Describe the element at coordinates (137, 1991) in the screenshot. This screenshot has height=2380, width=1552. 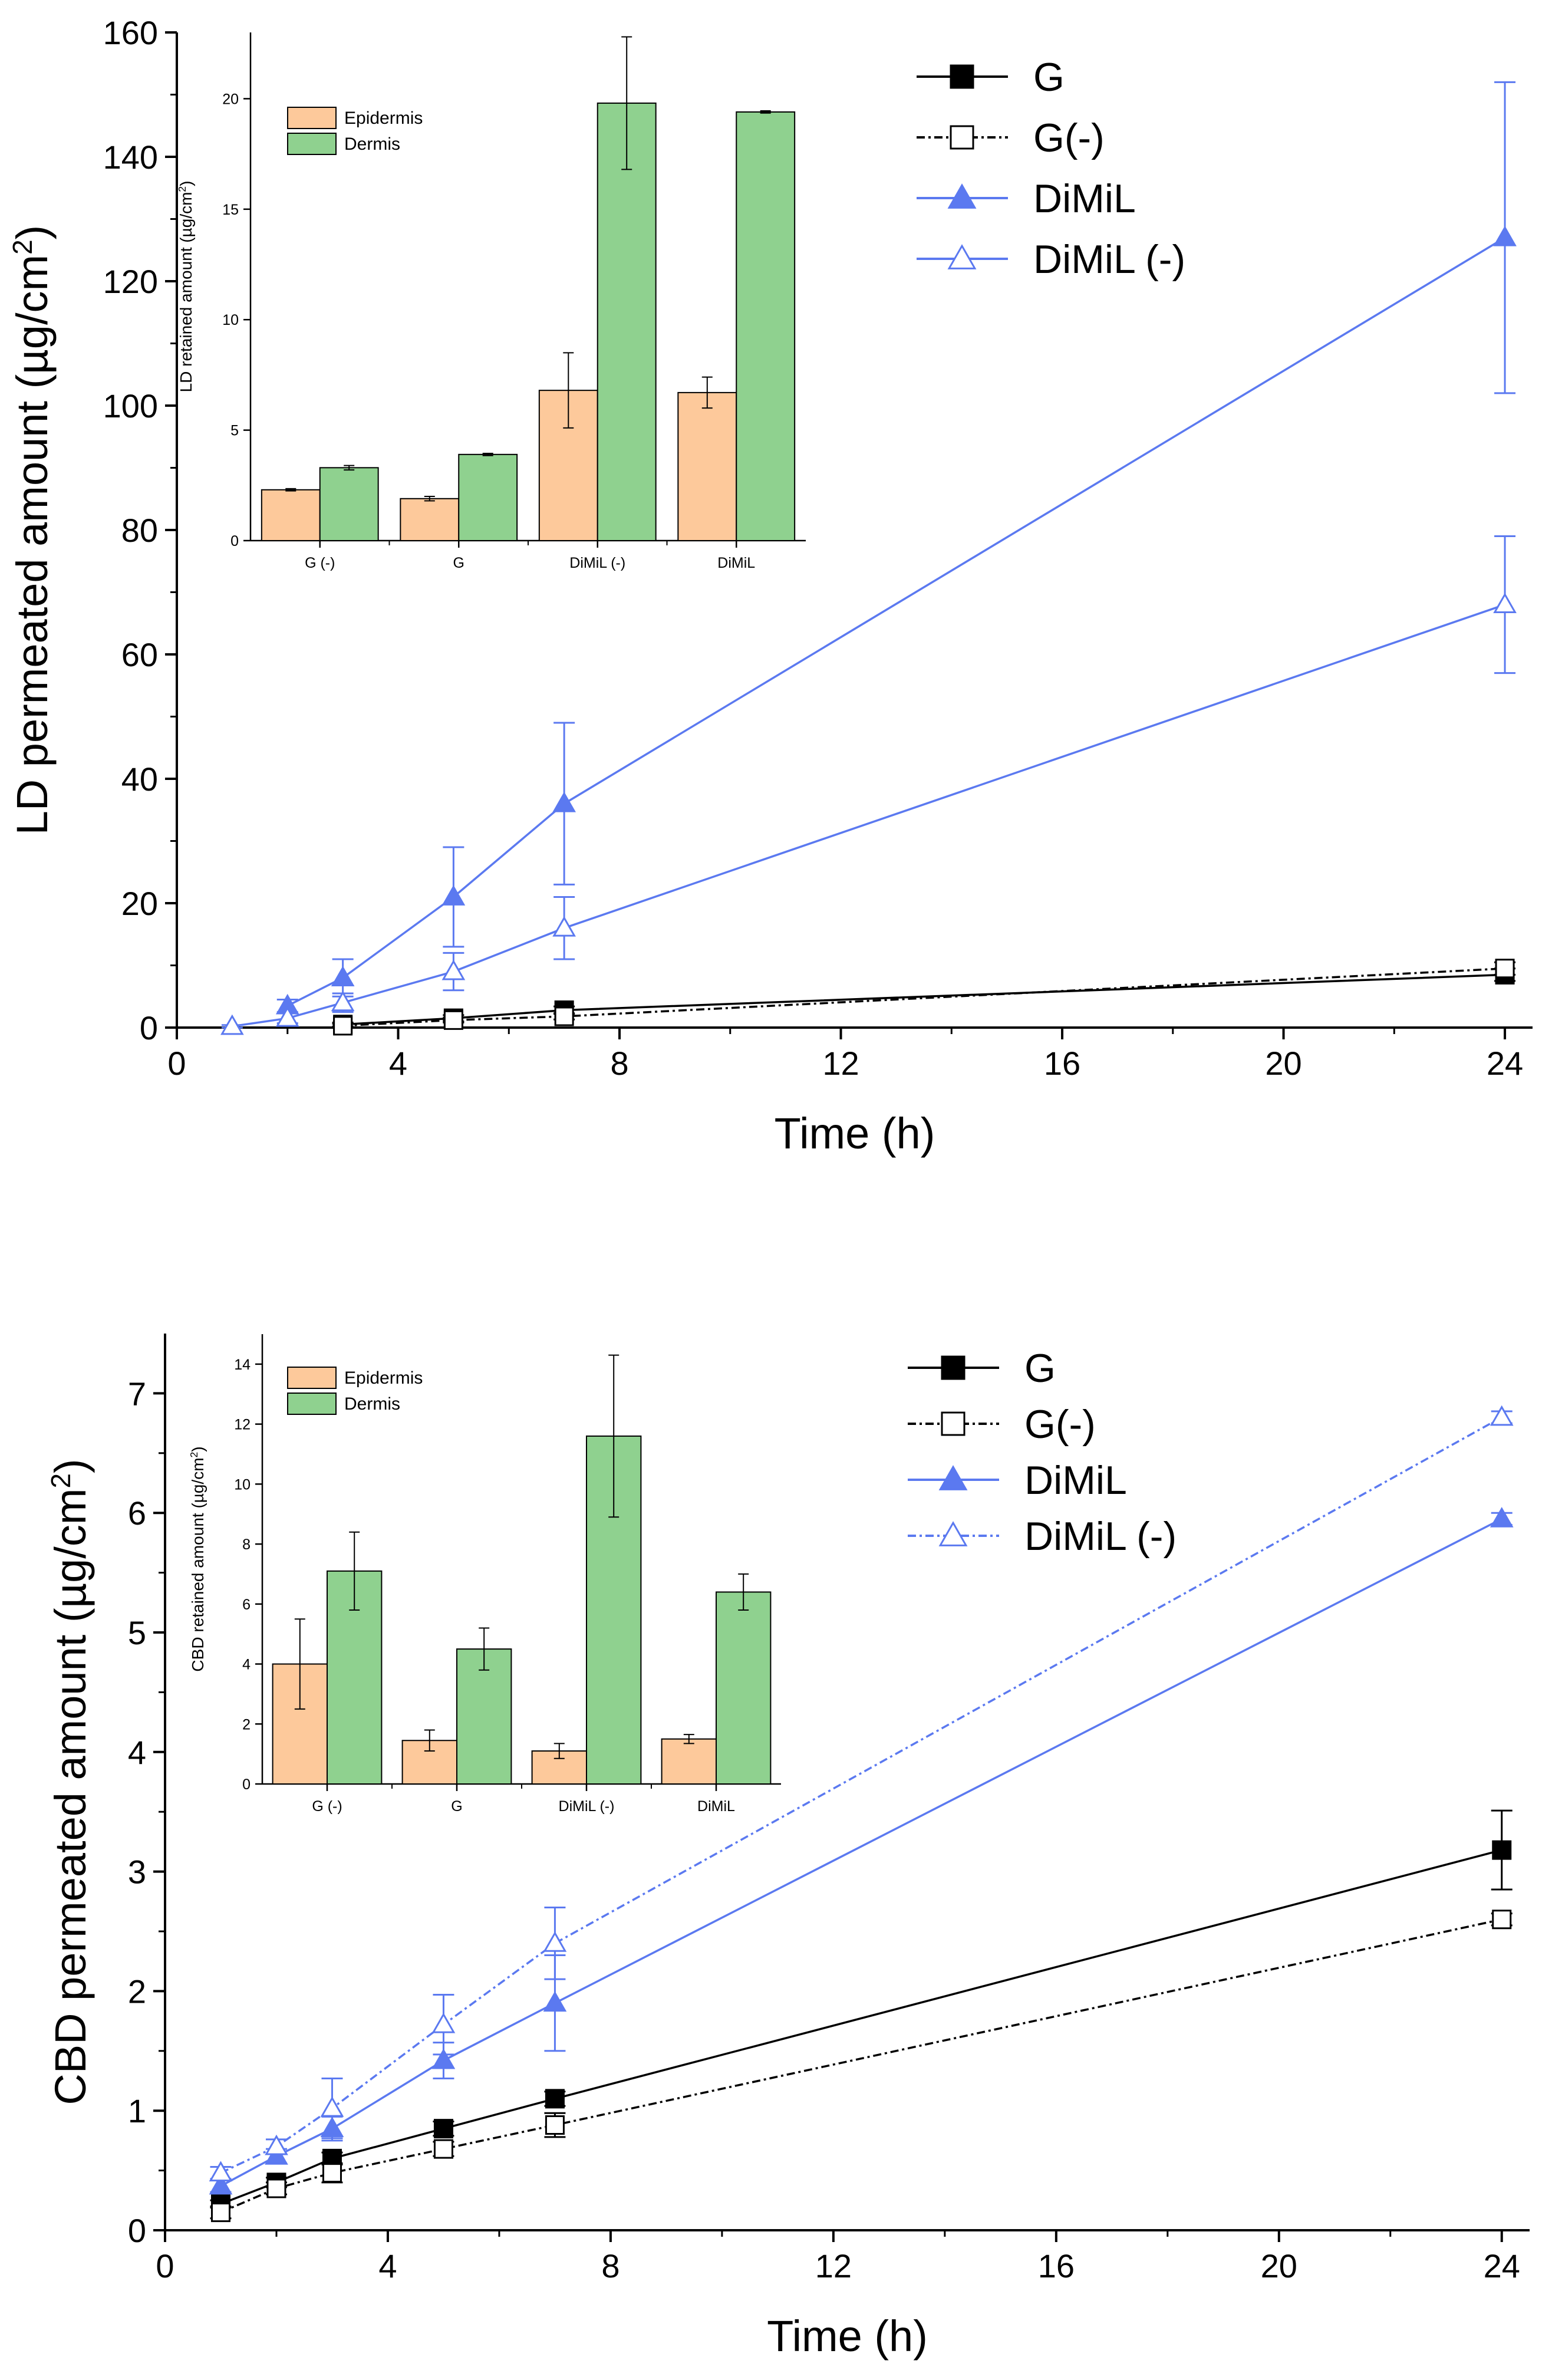
I see `y-tick-label: 2` at that location.